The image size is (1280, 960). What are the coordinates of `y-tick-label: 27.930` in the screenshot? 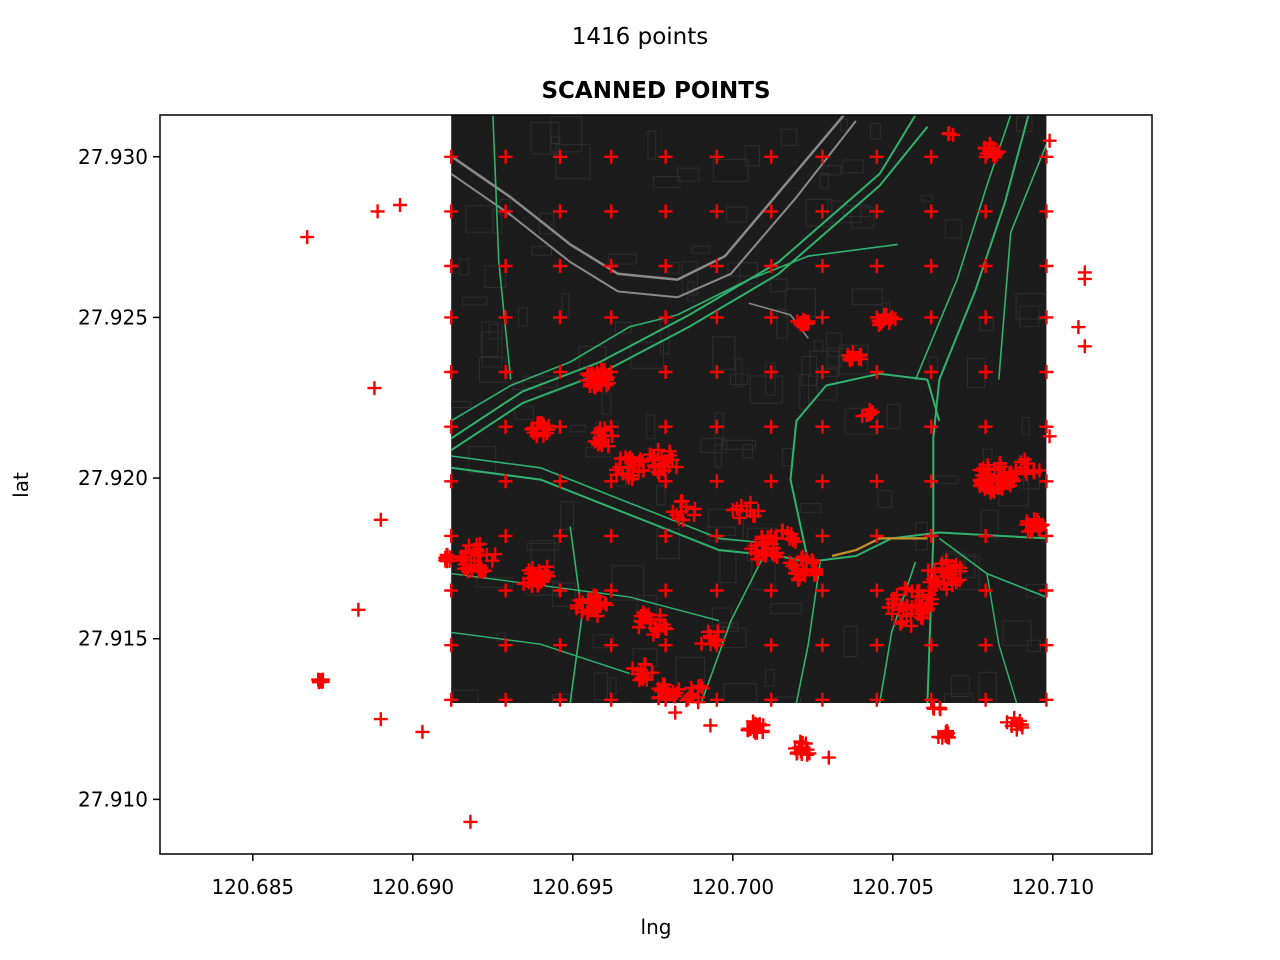 It's located at (113, 157).